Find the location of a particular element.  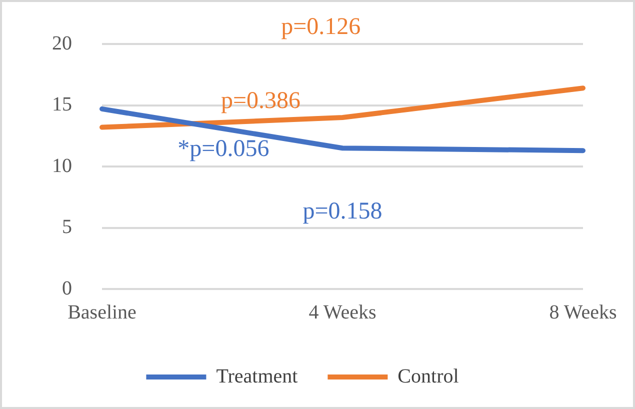

x-tick-label: 8 Weeks is located at coordinates (583, 312).